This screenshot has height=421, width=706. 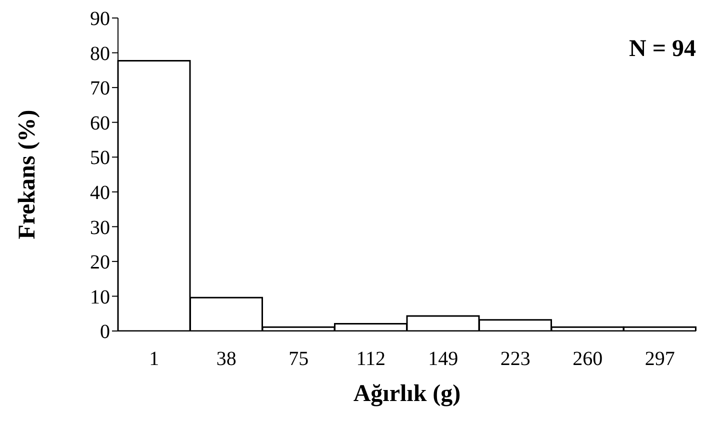 What do you see at coordinates (105, 332) in the screenshot?
I see `y-tick-label: 0` at bounding box center [105, 332].